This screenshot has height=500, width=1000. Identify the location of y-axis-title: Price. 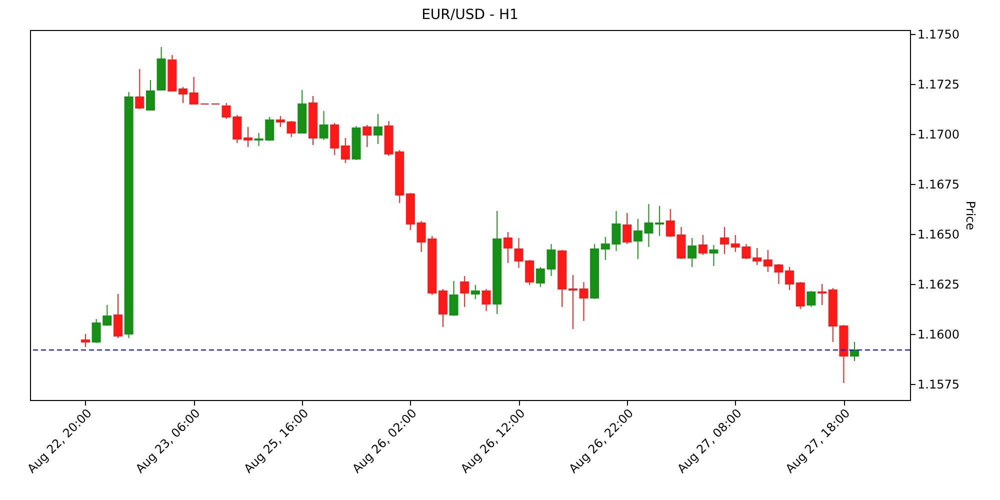
(970, 215).